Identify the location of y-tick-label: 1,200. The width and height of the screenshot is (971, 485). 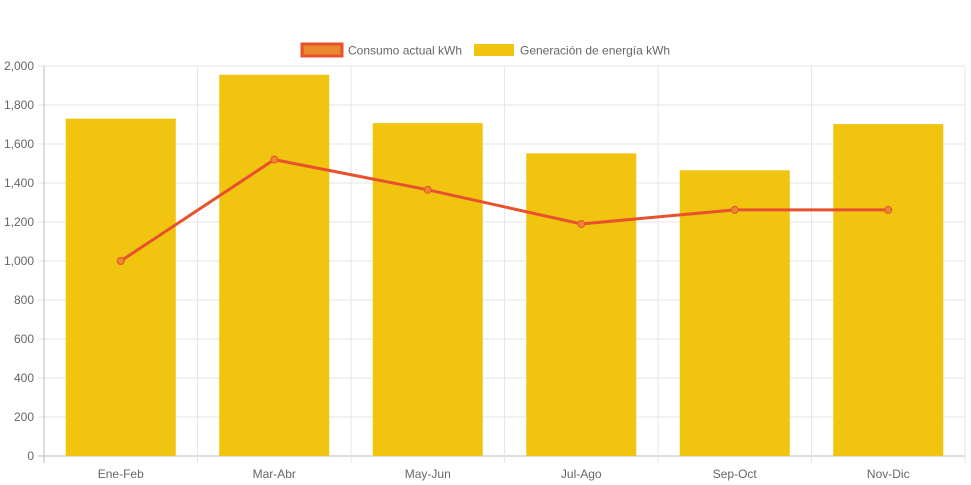
(19, 222).